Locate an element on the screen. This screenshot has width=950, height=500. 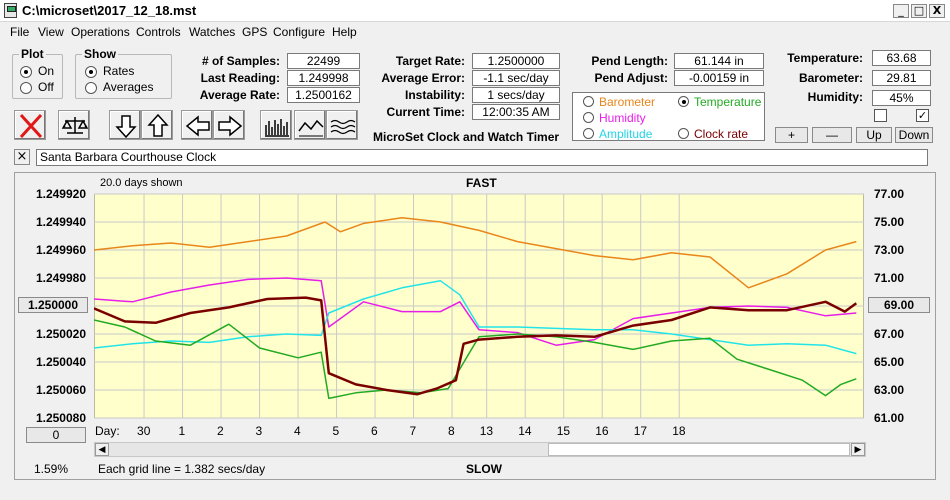
clock-name-field: Santa Barbara Courthouse Clock is located at coordinates (482, 157).